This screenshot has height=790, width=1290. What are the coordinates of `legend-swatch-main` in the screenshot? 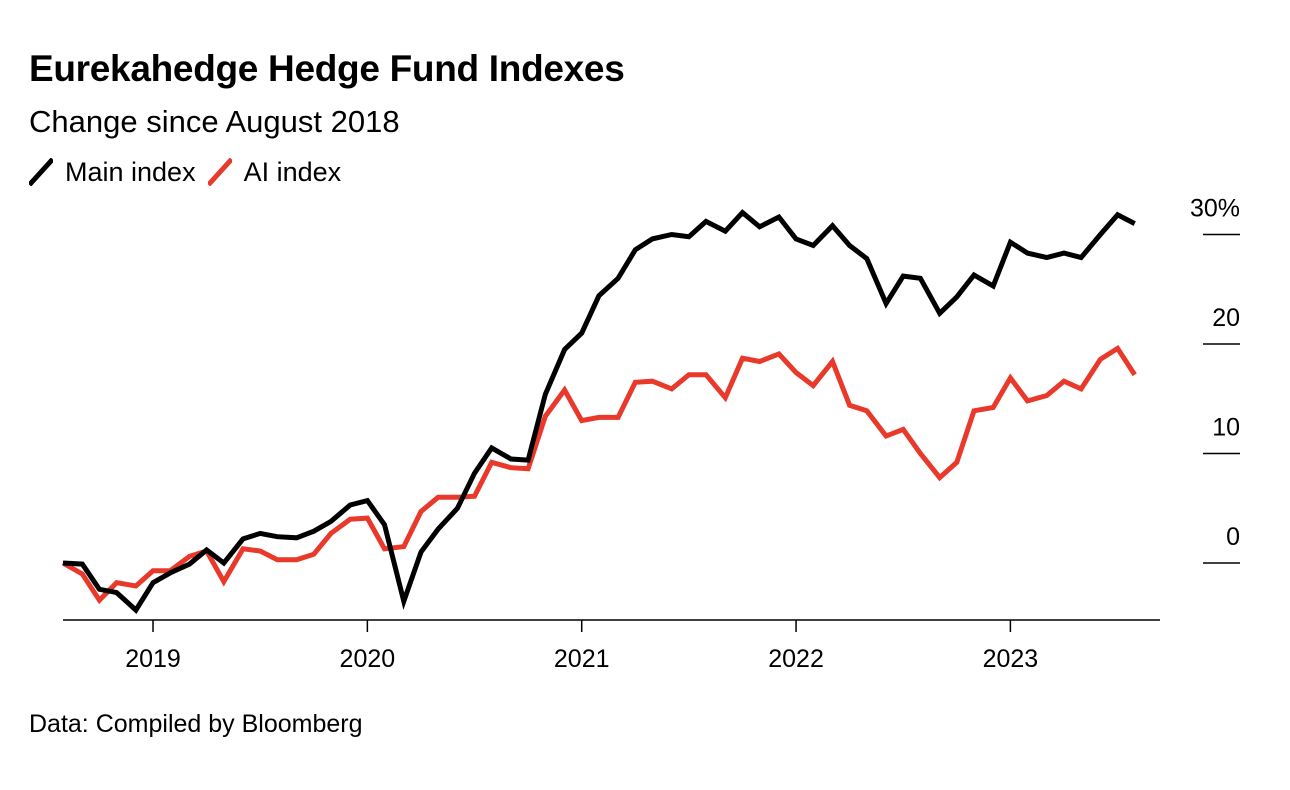 It's located at (41, 172).